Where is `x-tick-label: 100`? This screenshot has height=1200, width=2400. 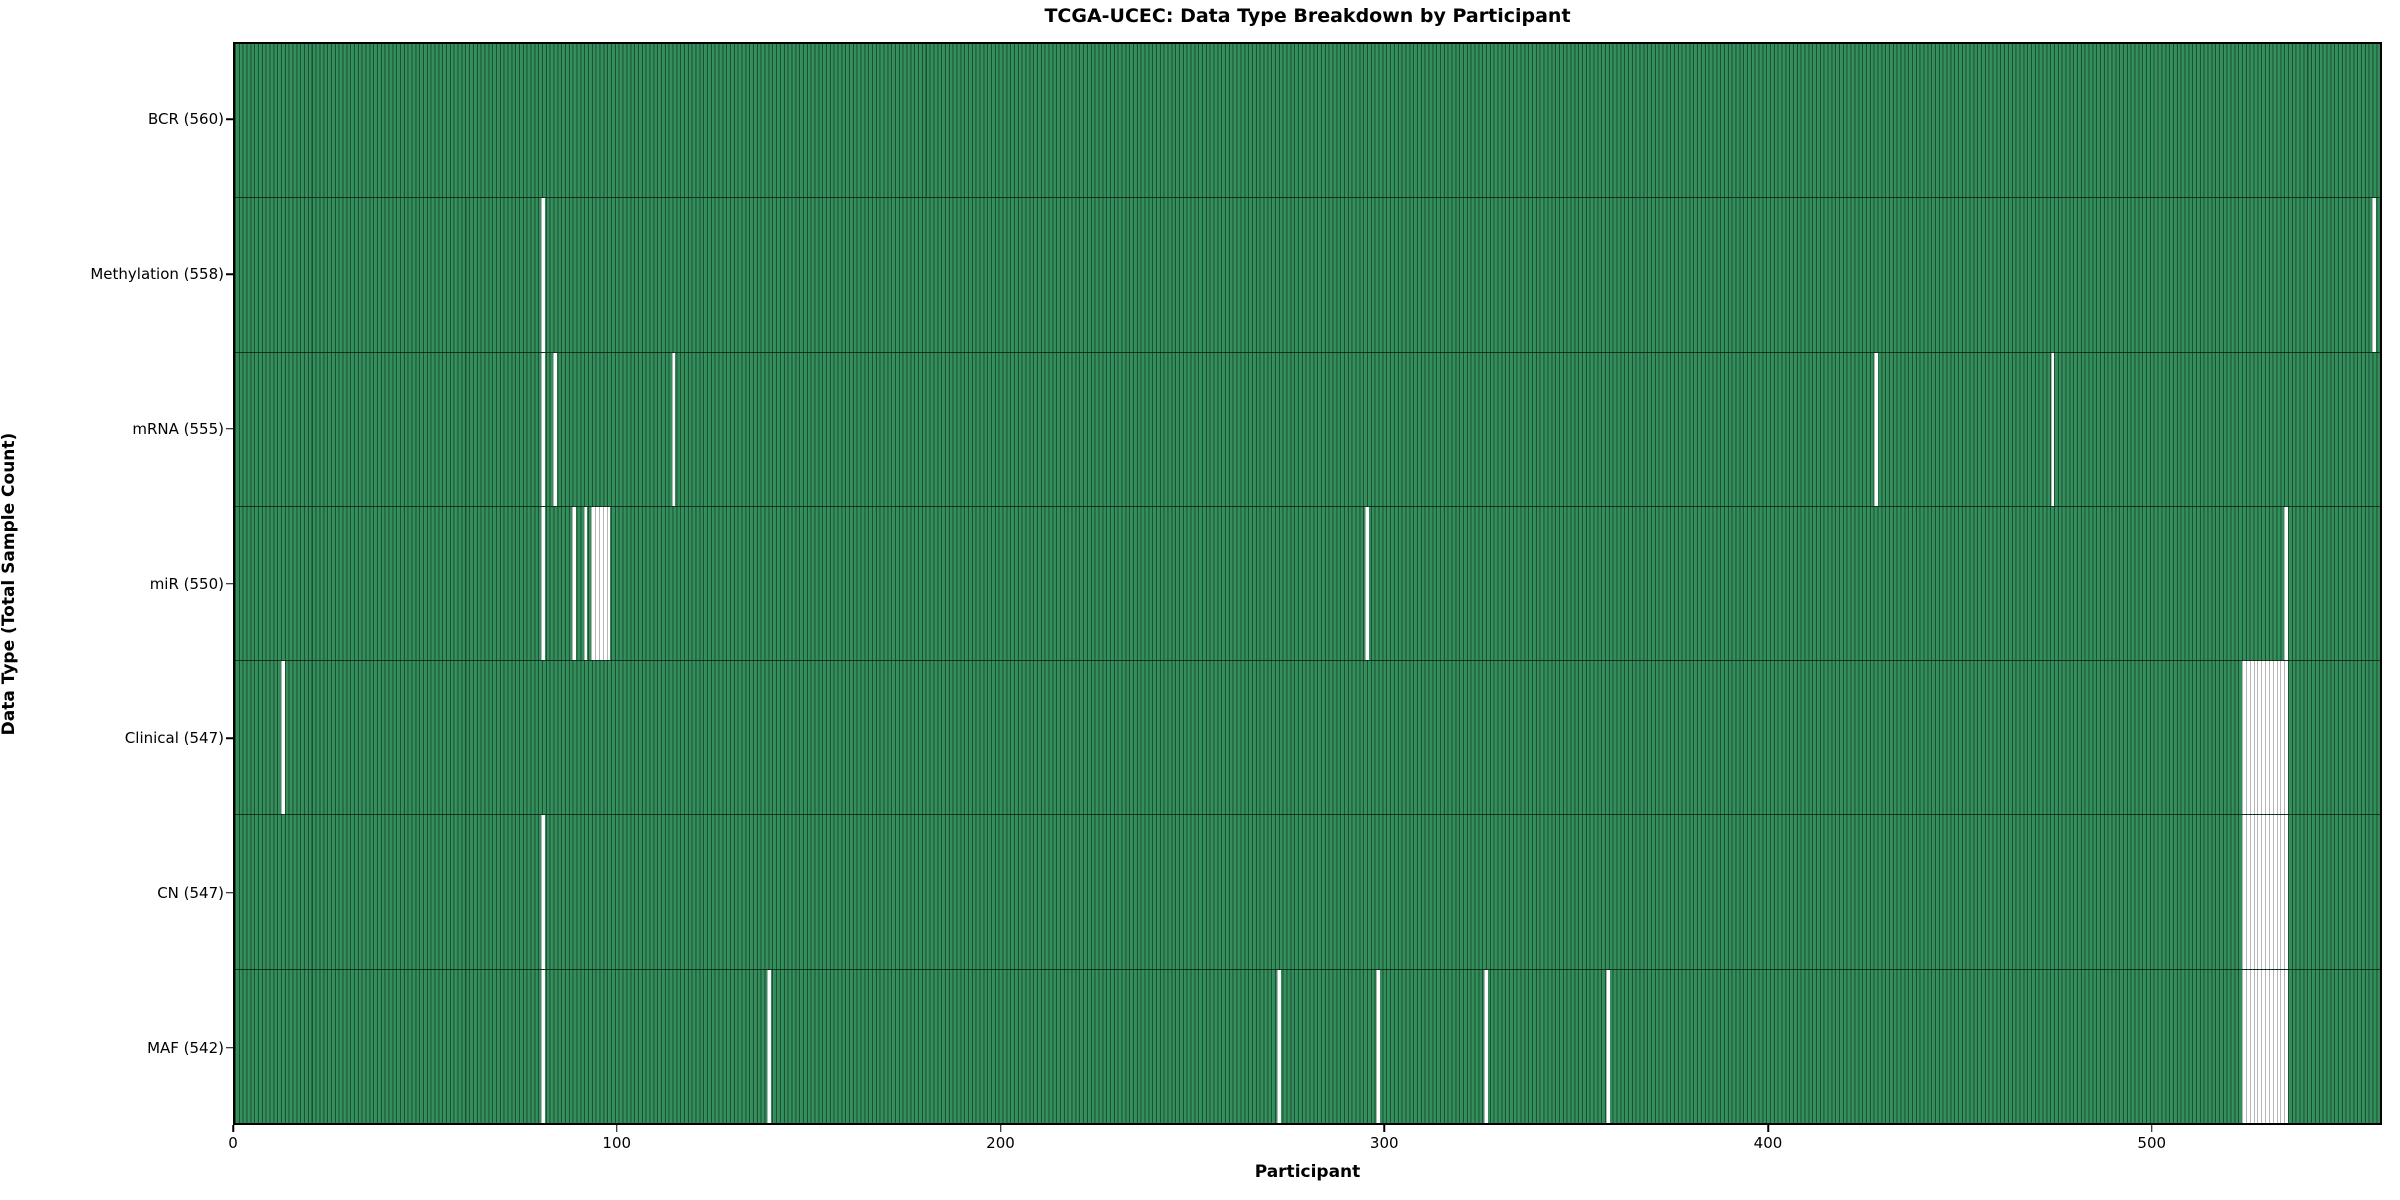
x-tick-label: 100 is located at coordinates (617, 1143).